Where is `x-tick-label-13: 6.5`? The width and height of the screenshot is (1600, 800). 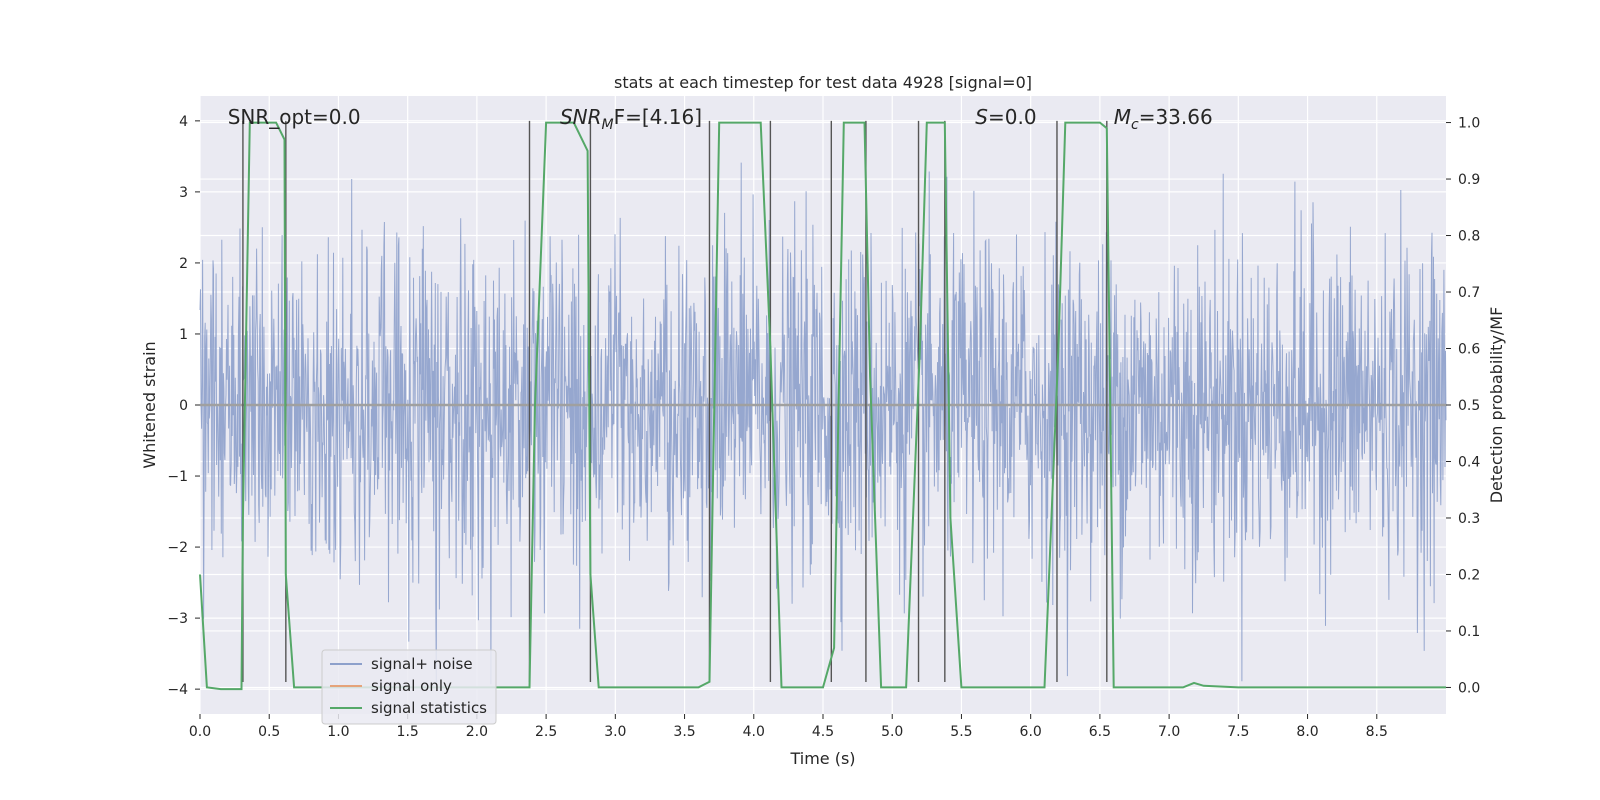 x-tick-label-13: 6.5 is located at coordinates (1100, 732).